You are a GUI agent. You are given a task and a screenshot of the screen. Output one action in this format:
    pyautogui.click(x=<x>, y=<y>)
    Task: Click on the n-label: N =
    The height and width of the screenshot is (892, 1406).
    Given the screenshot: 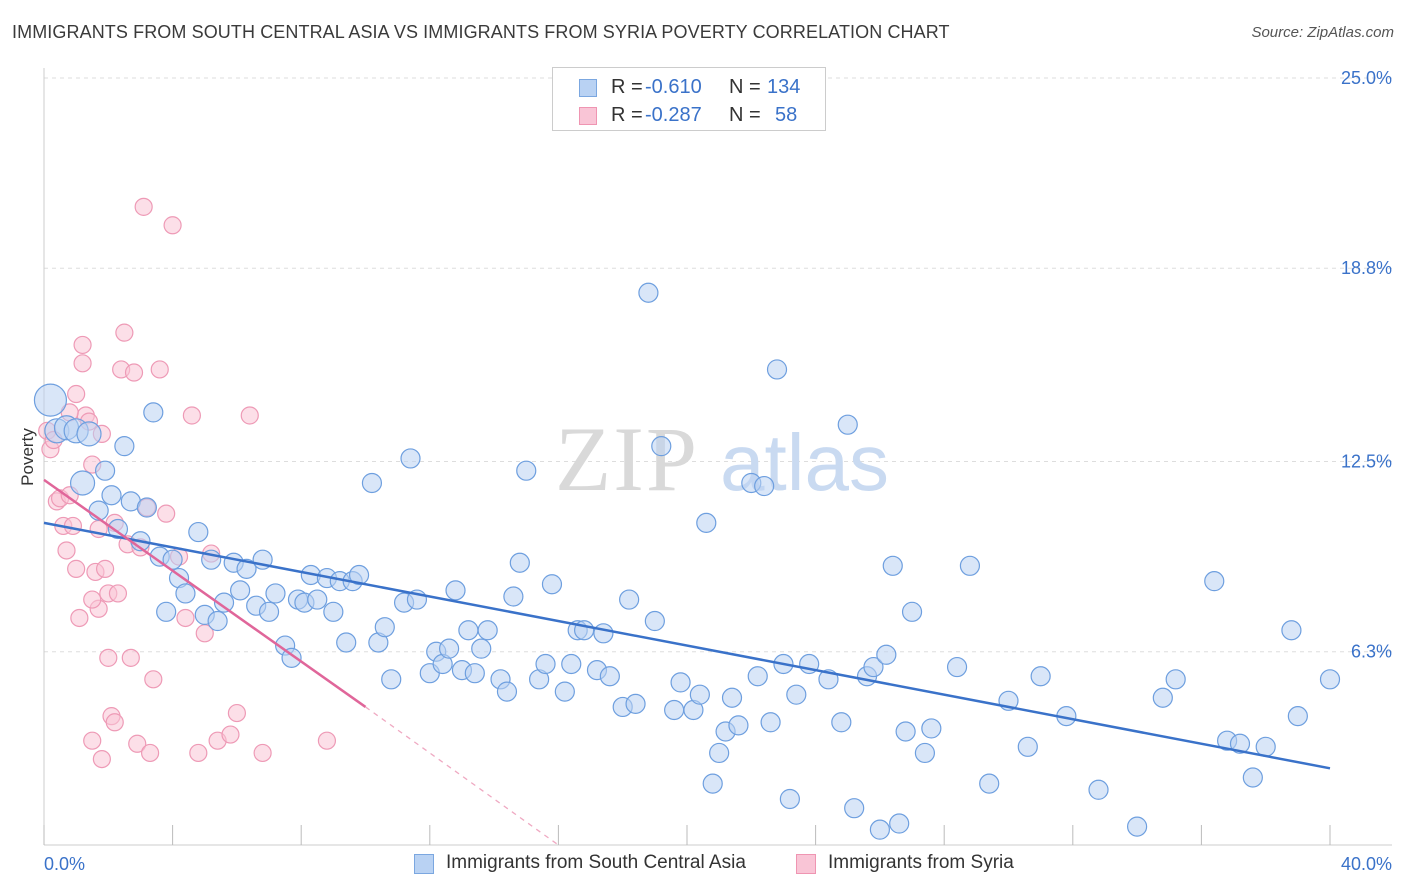 What is the action you would take?
    pyautogui.click(x=745, y=115)
    